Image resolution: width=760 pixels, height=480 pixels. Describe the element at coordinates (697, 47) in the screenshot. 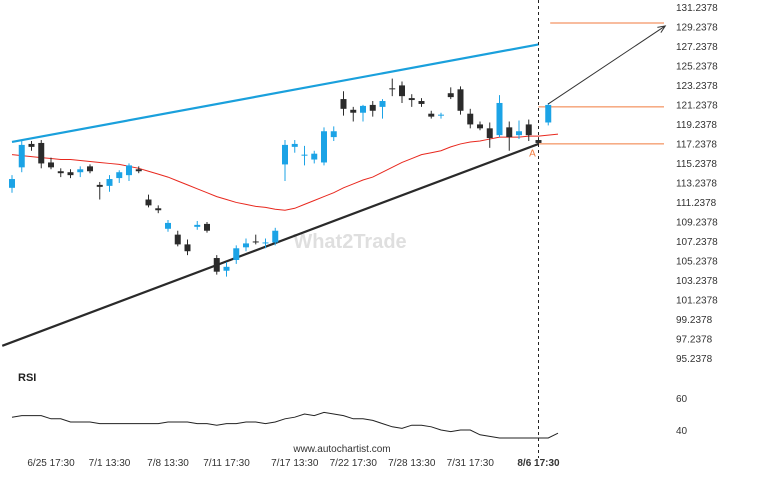

I see `price-tick-label: 127.2378` at that location.